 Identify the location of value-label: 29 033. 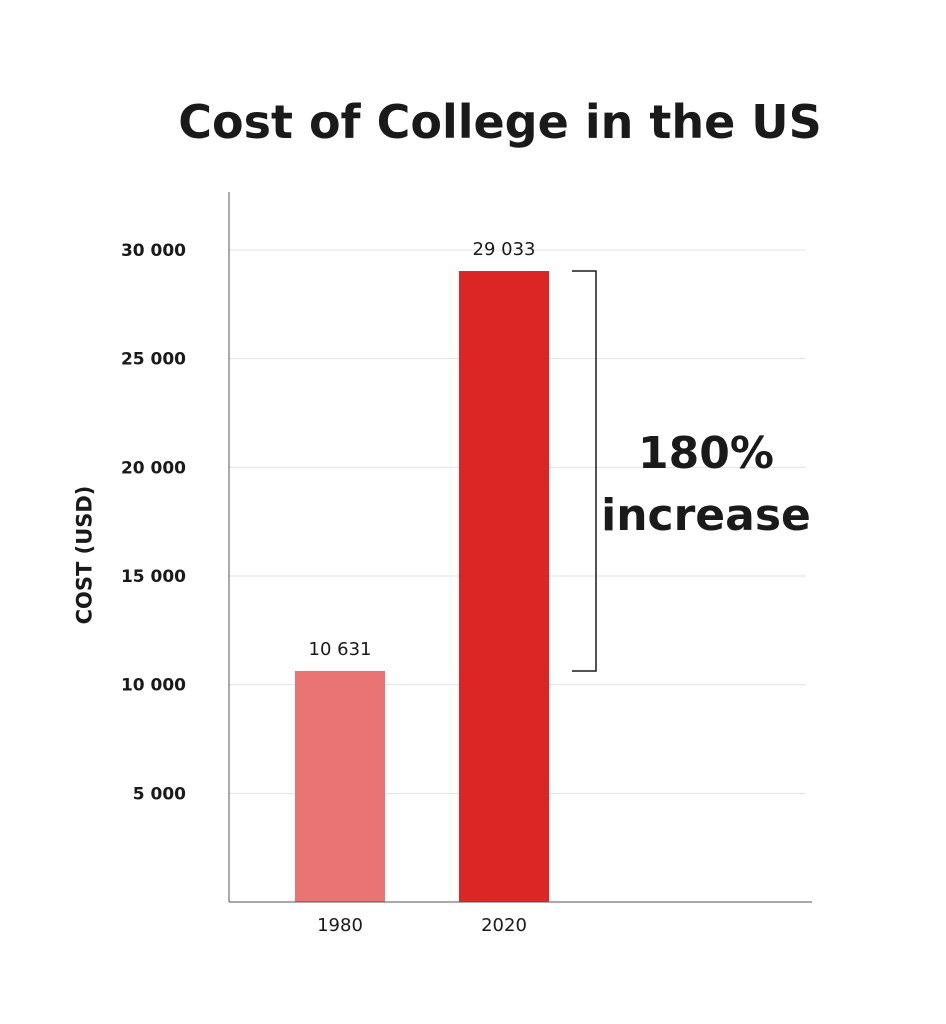
(504, 249).